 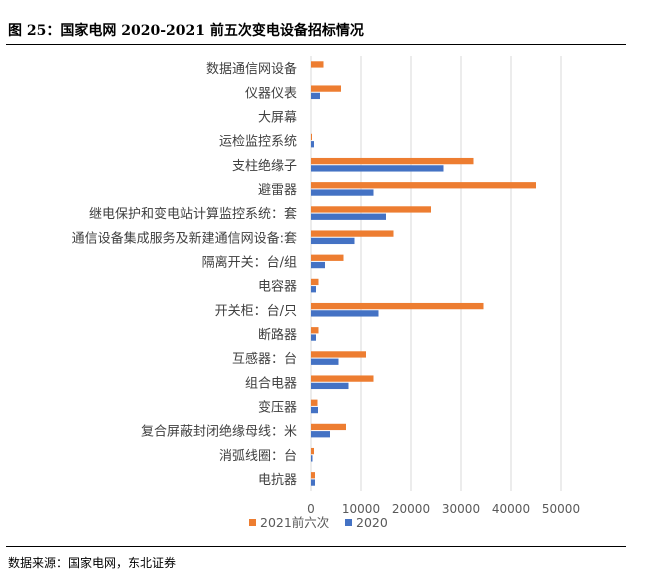 What do you see at coordinates (277, 117) in the screenshot?
I see `category-label: 大屏幕` at bounding box center [277, 117].